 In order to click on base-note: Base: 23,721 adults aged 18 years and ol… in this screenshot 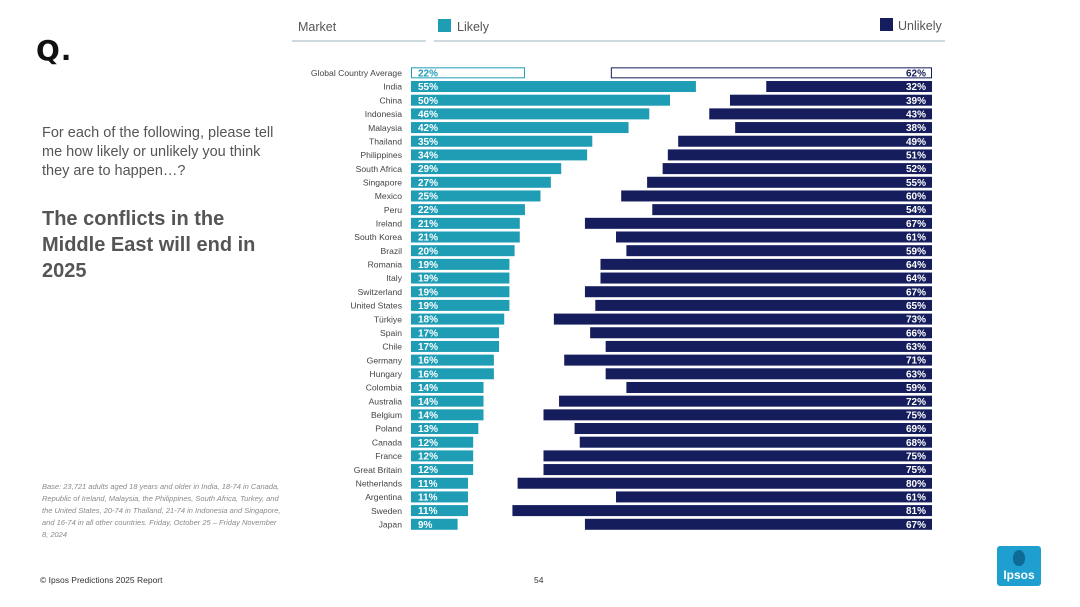, I will do `click(161, 510)`.